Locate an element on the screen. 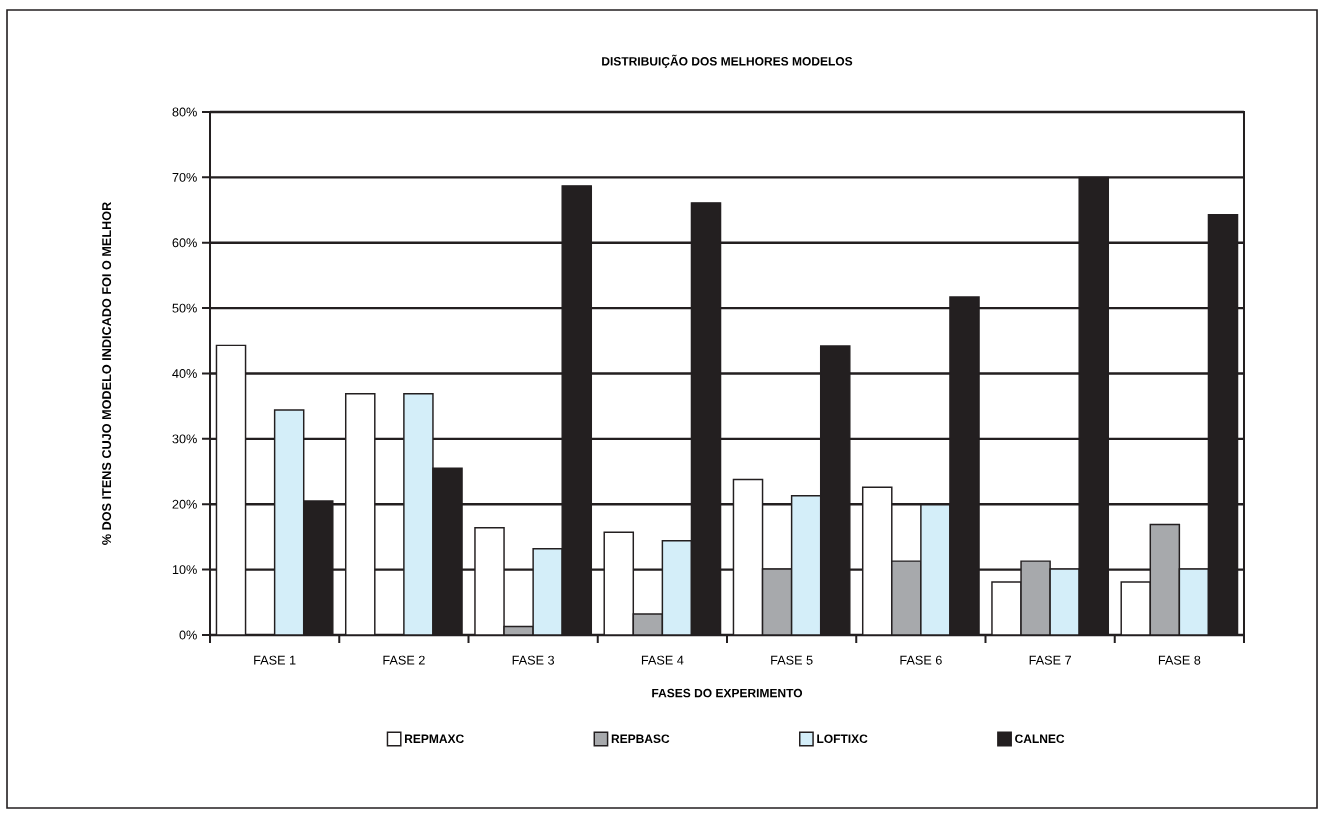  y-tick-label: 40% is located at coordinates (184, 373).